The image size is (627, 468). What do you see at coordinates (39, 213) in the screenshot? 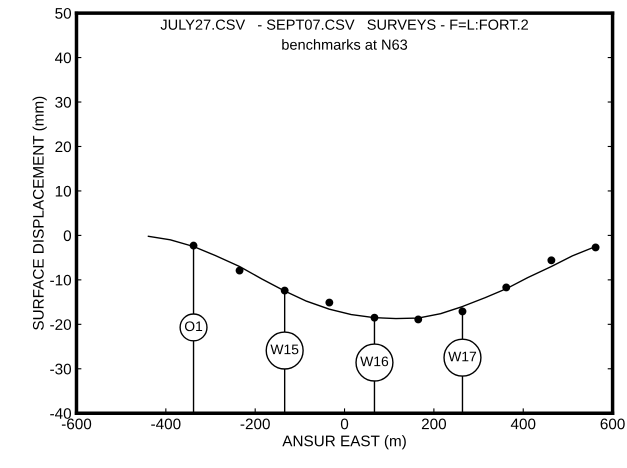
I see `y-axis-title: SURFACE DISPLACEMENT (mm)` at bounding box center [39, 213].